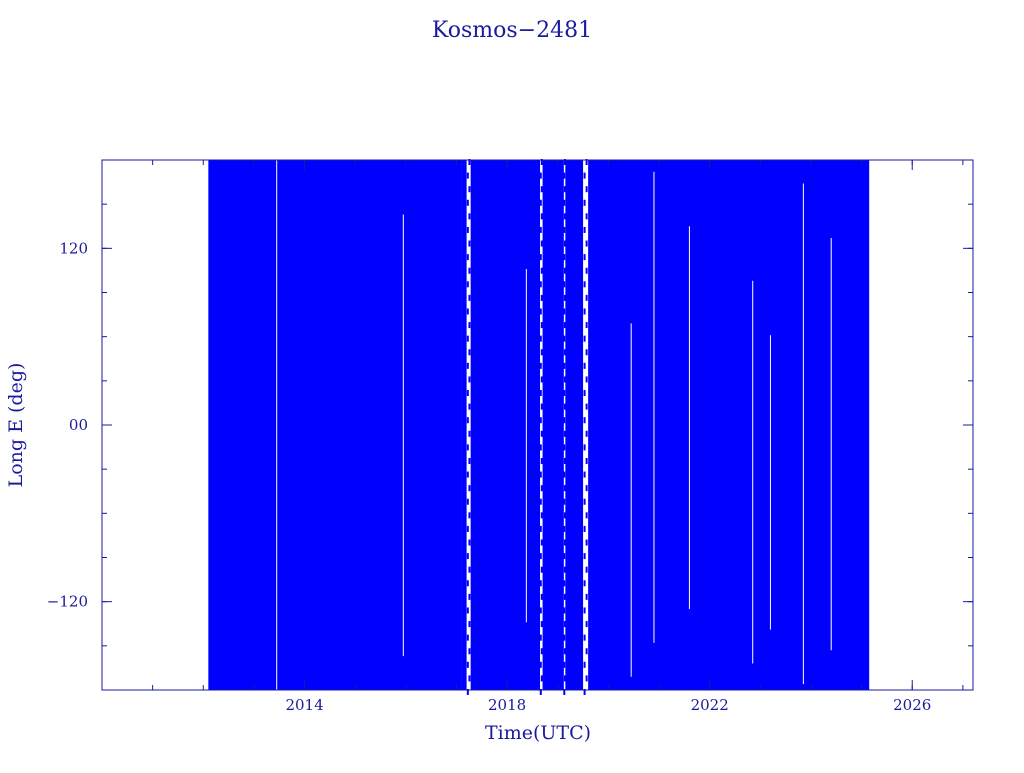  I want to click on y-tick-label: 00, so click(78, 425).